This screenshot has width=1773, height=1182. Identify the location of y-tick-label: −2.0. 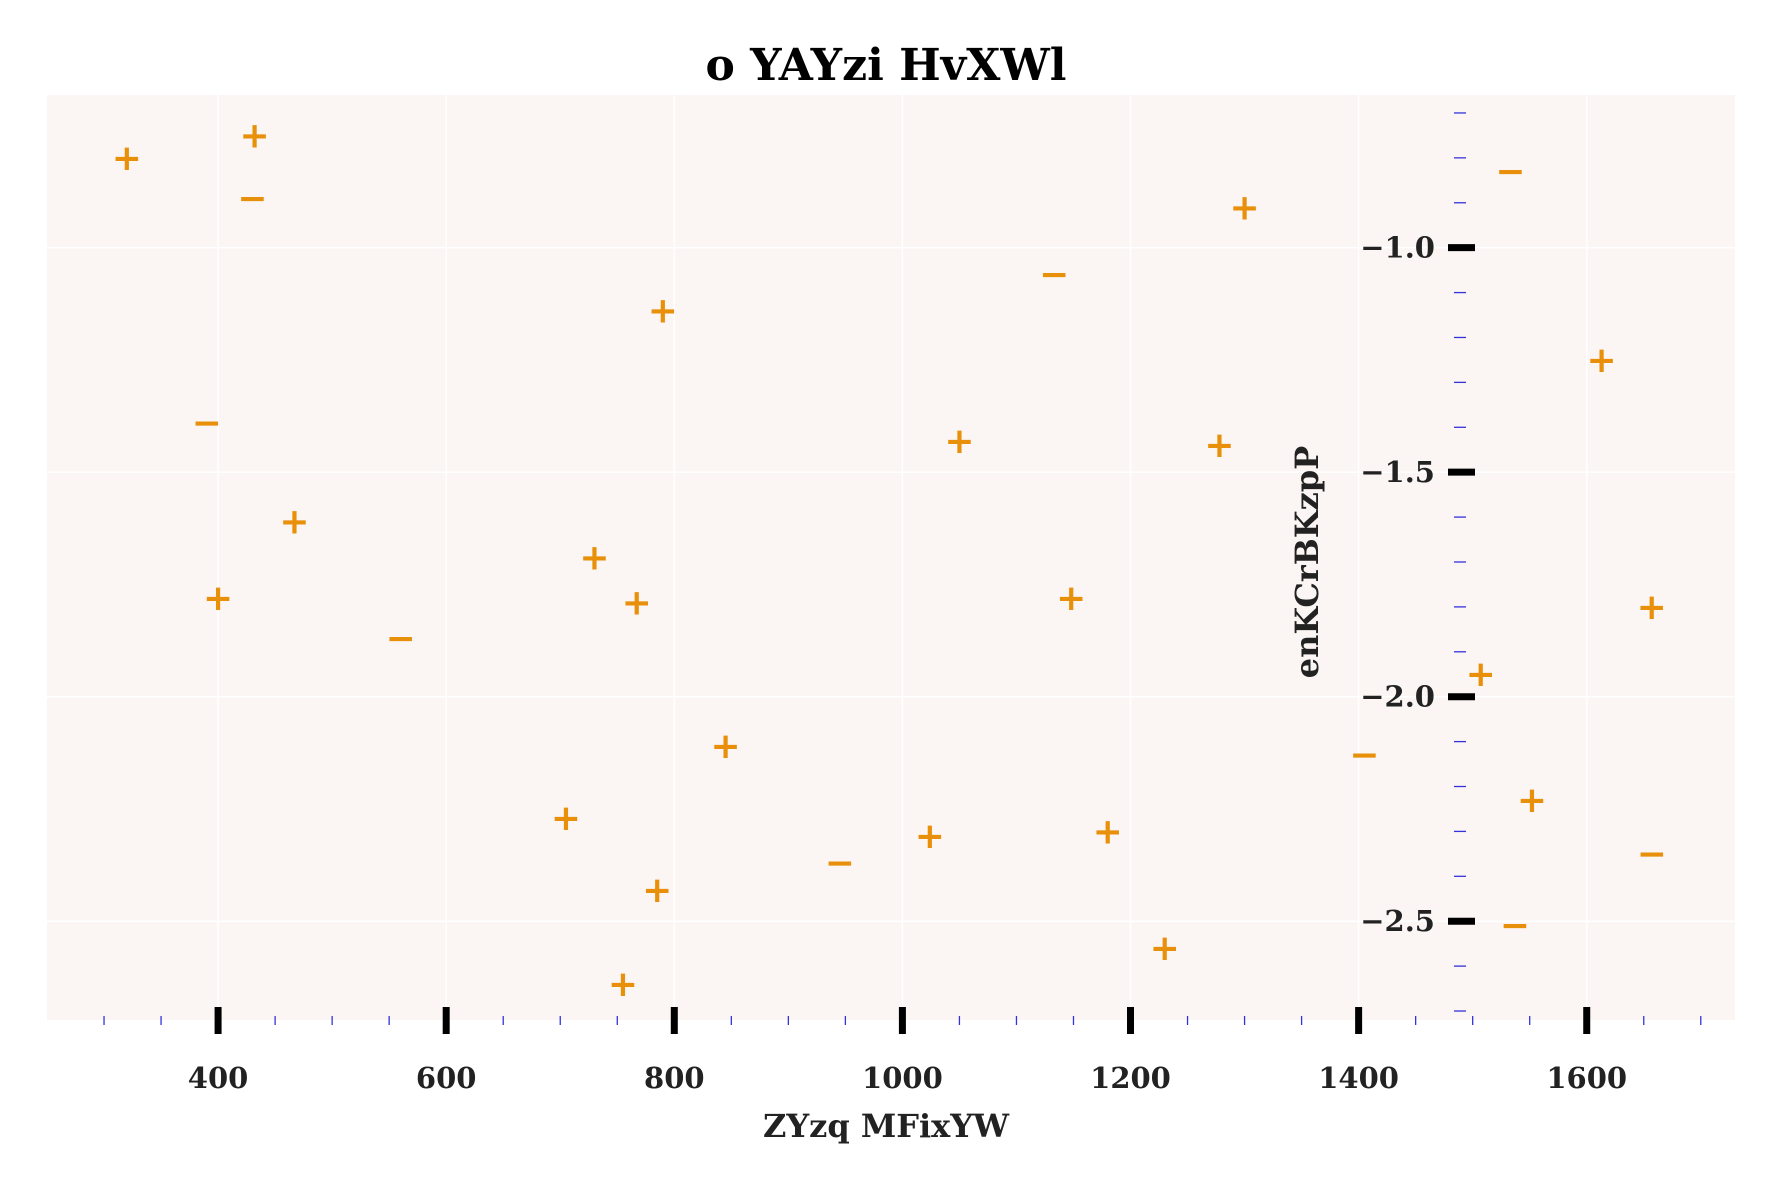
(1397, 697).